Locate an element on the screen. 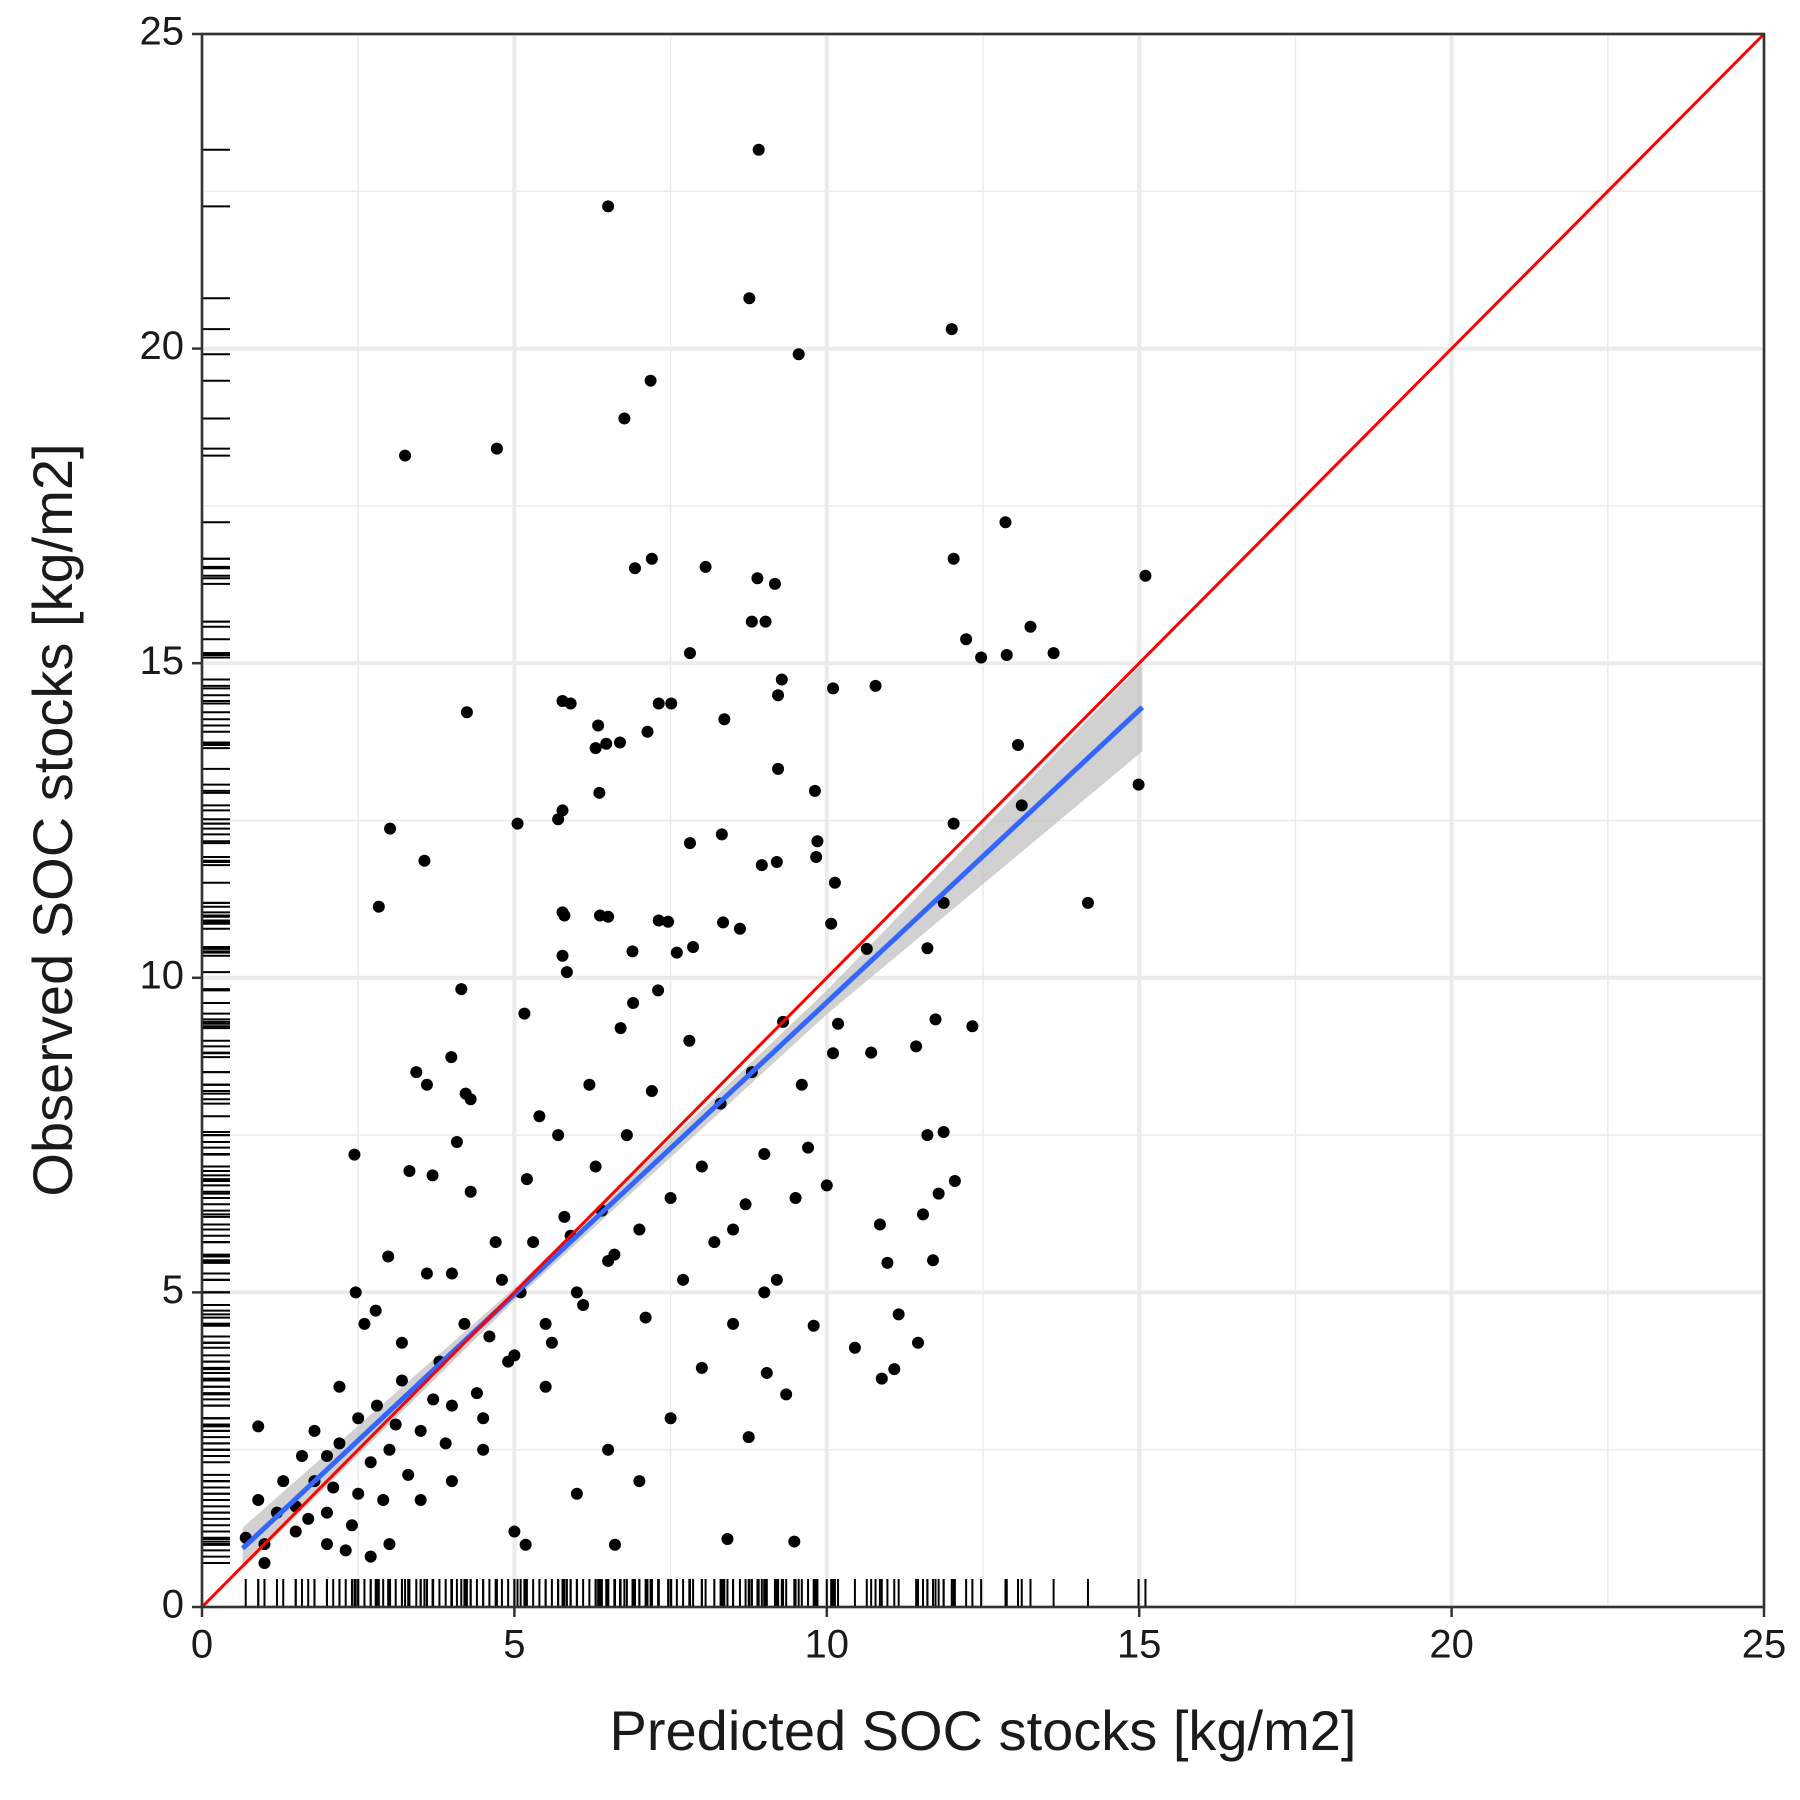 The width and height of the screenshot is (1800, 1800). y-axis-title: Observed SOC stocks [kg/m2] is located at coordinates (52, 819).